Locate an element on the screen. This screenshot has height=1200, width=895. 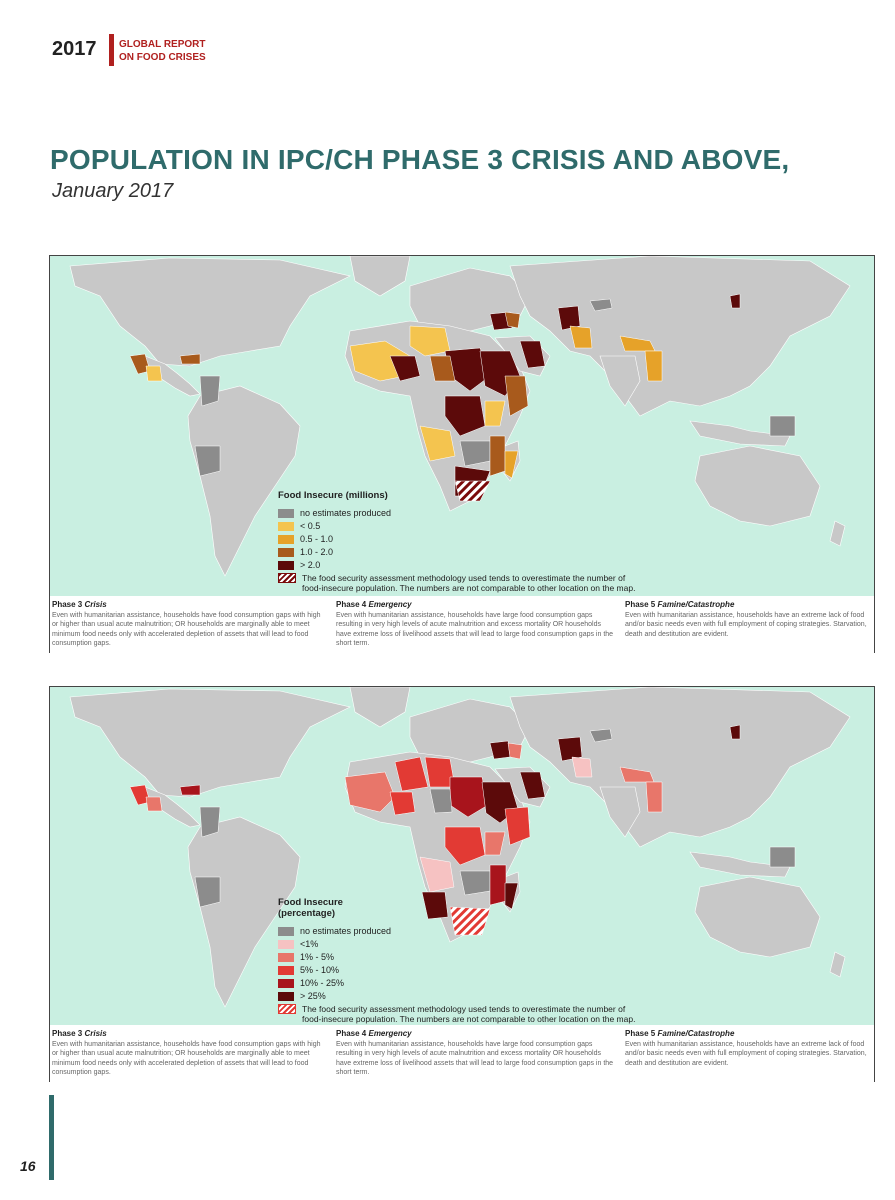
header-accent-bar is located at coordinates (111, 50).